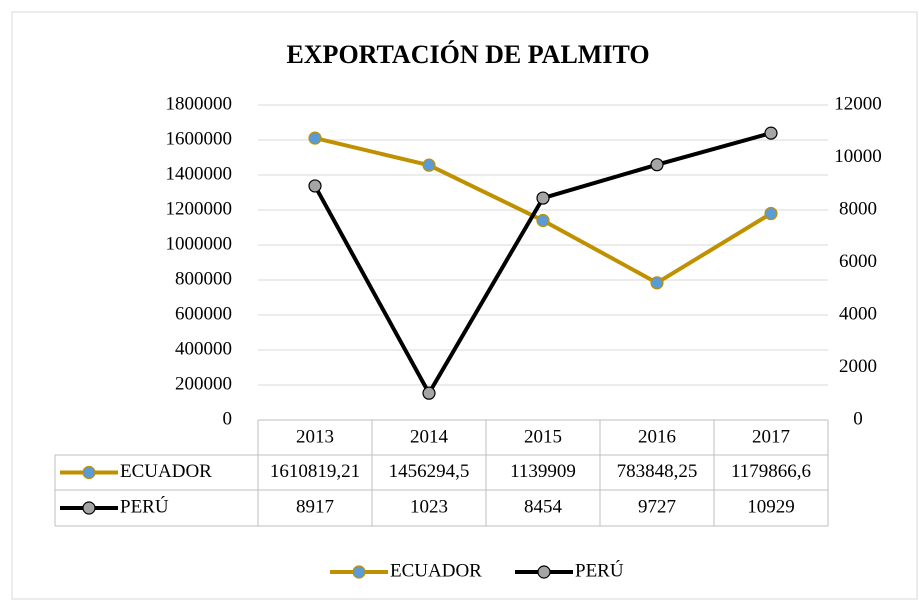 This screenshot has width=919, height=601. I want to click on y-tick-label: 200000, so click(203, 383).